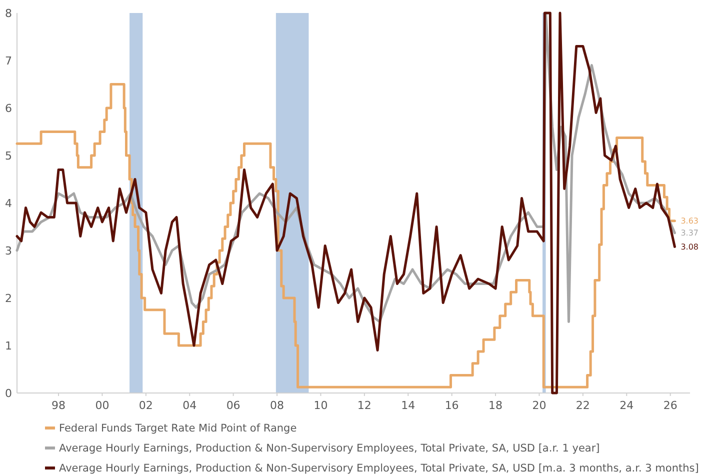 The height and width of the screenshot is (475, 725). I want to click on y-tick-label: 5, so click(8, 155).